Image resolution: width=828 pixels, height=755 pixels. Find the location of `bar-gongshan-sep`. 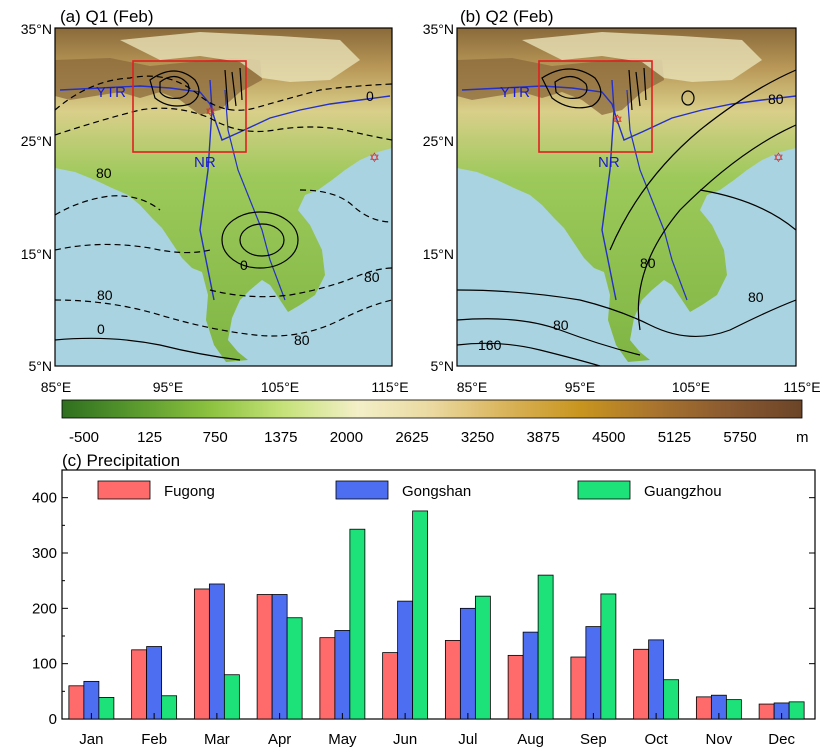

bar-gongshan-sep is located at coordinates (593, 673).